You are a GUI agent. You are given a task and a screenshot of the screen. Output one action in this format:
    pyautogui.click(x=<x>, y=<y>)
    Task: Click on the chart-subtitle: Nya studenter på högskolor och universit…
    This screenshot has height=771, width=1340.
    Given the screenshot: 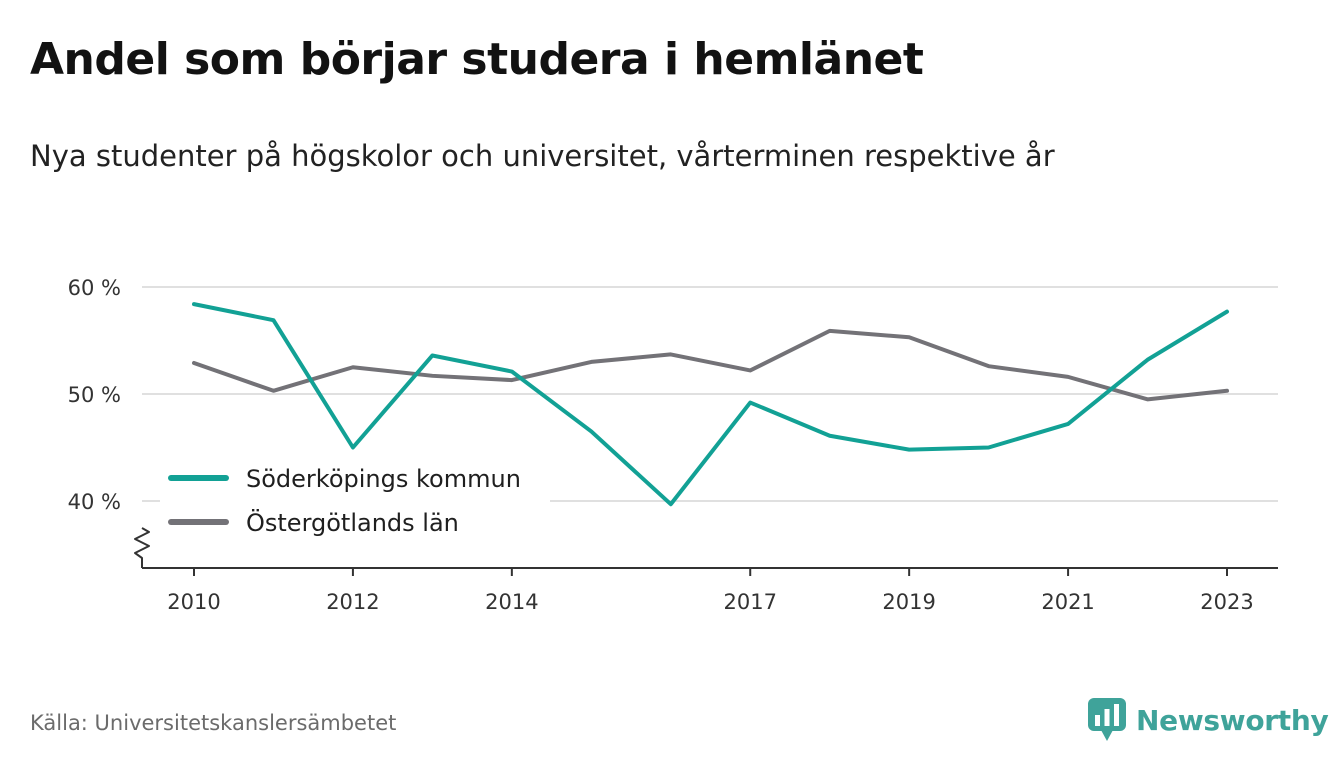 What is the action you would take?
    pyautogui.click(x=542, y=156)
    